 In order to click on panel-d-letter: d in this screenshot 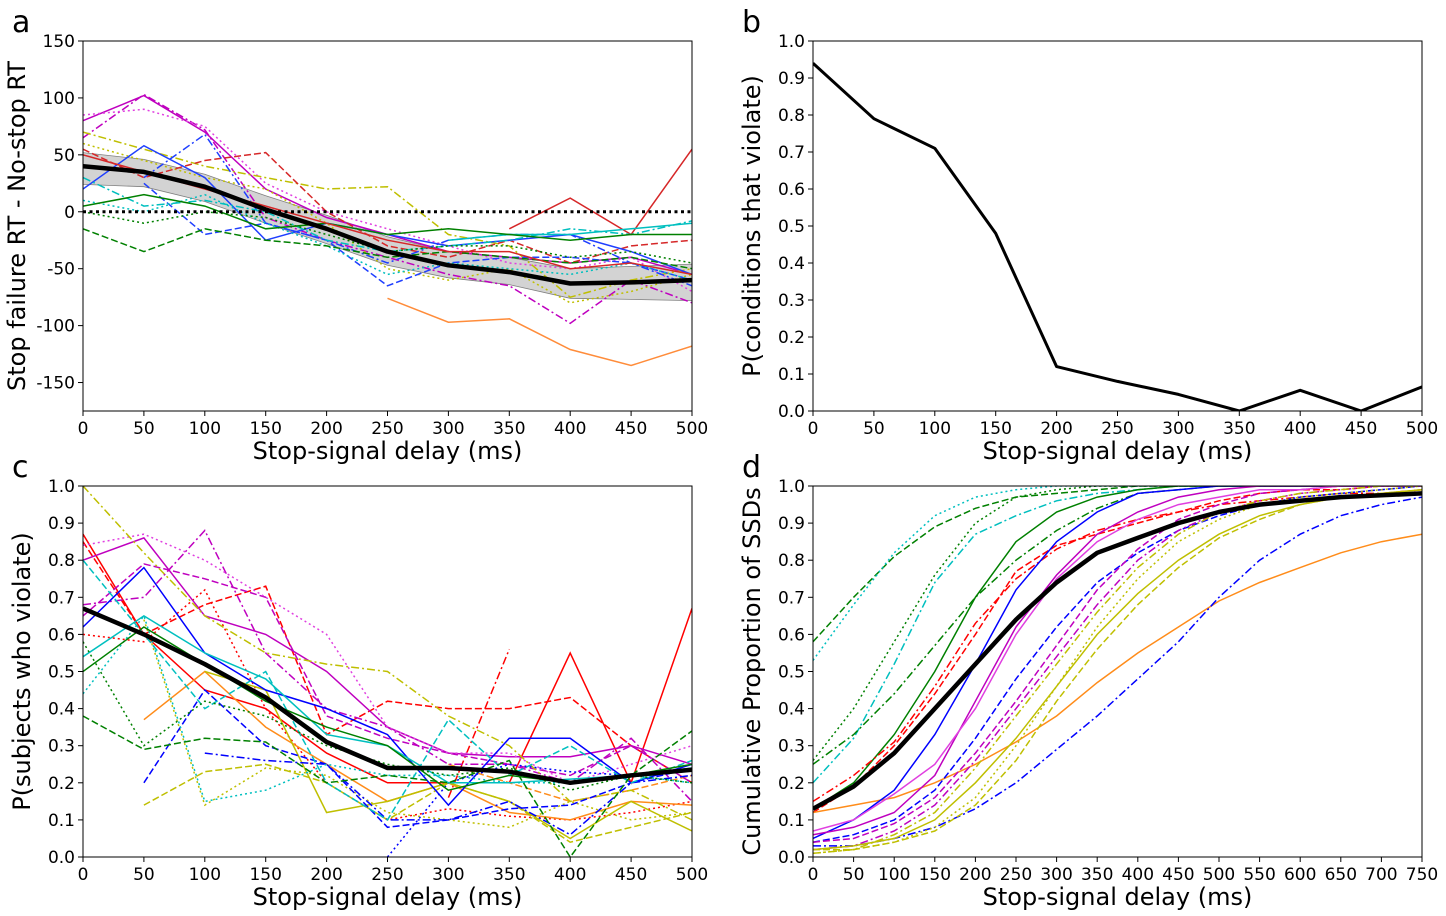, I will do `click(751, 467)`.